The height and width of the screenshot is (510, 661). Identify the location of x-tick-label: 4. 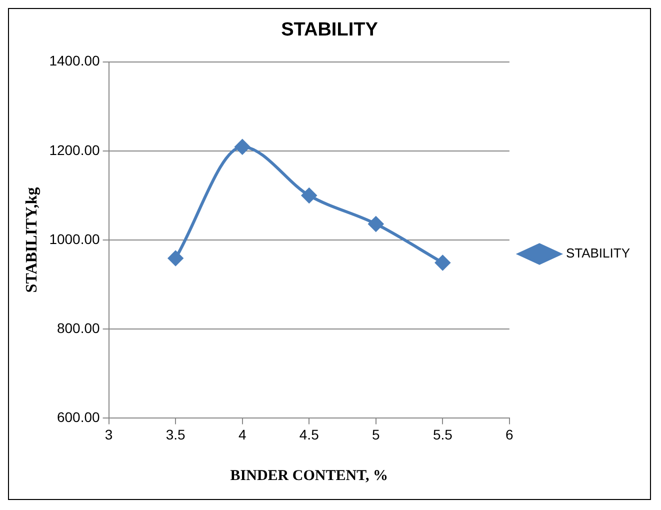
(242, 434).